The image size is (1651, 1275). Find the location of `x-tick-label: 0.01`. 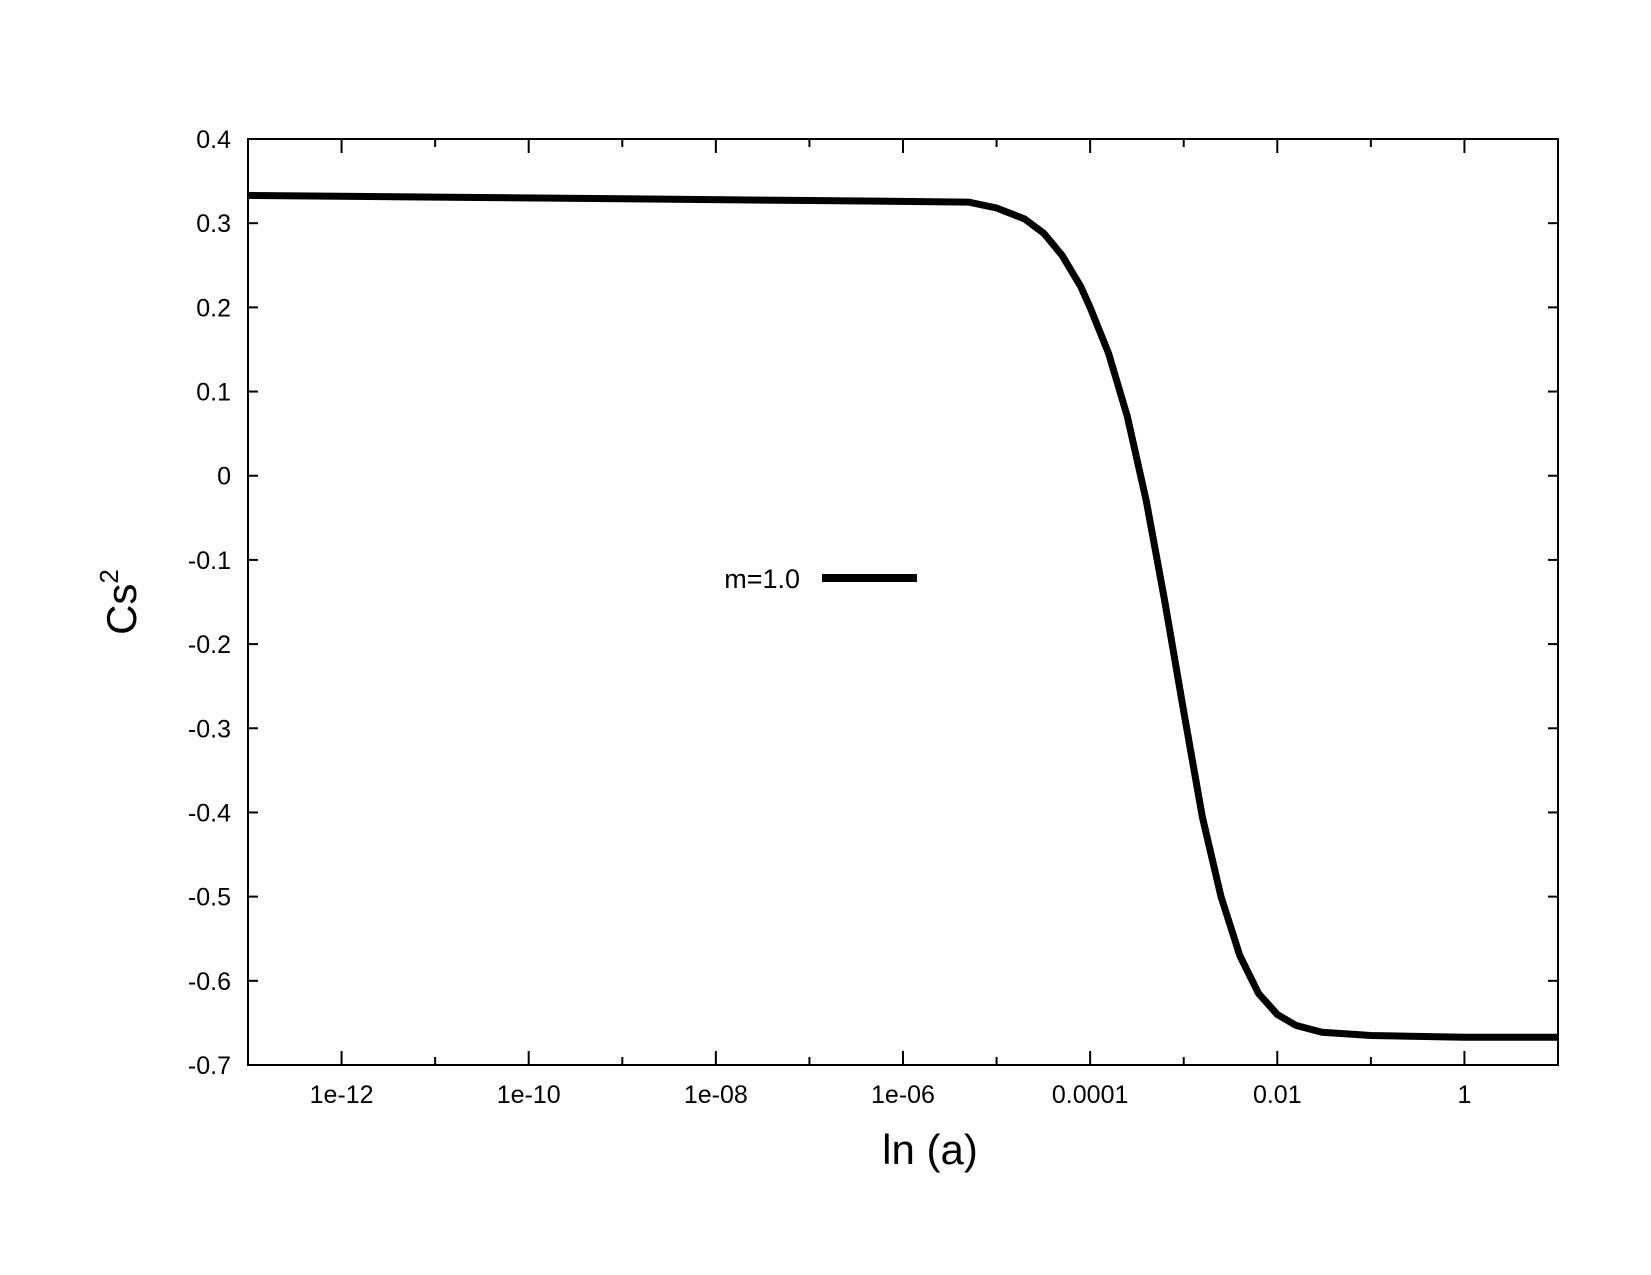

x-tick-label: 0.01 is located at coordinates (1277, 1095).